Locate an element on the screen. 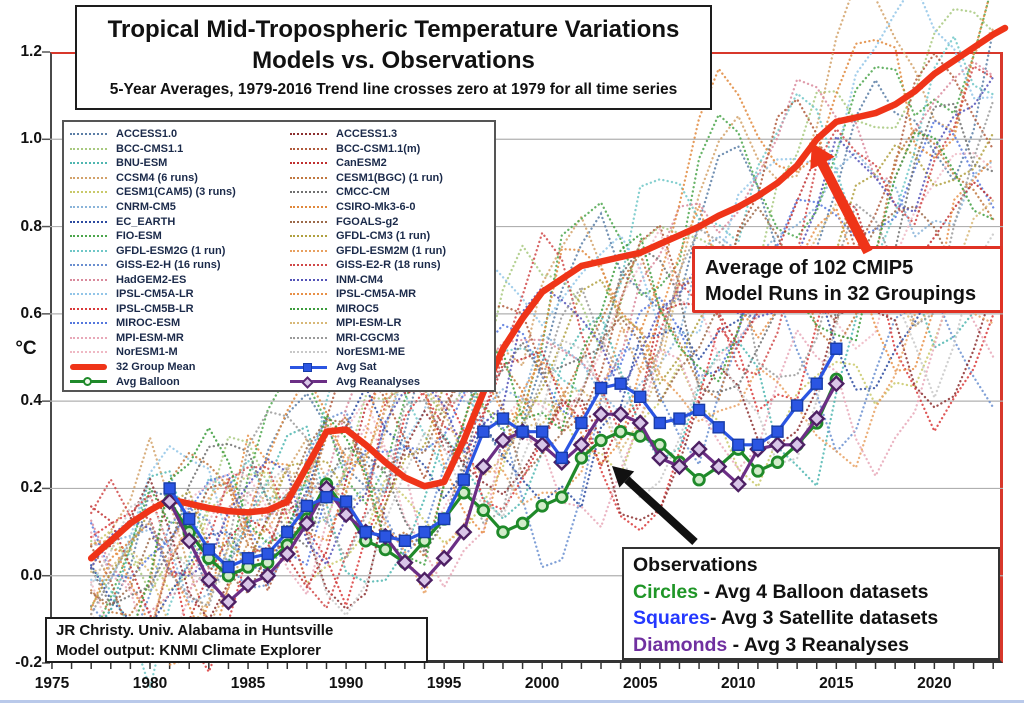 Image resolution: width=1024 pixels, height=703 pixels. legend-model-label: MPI-ESM-LR is located at coordinates (369, 323).